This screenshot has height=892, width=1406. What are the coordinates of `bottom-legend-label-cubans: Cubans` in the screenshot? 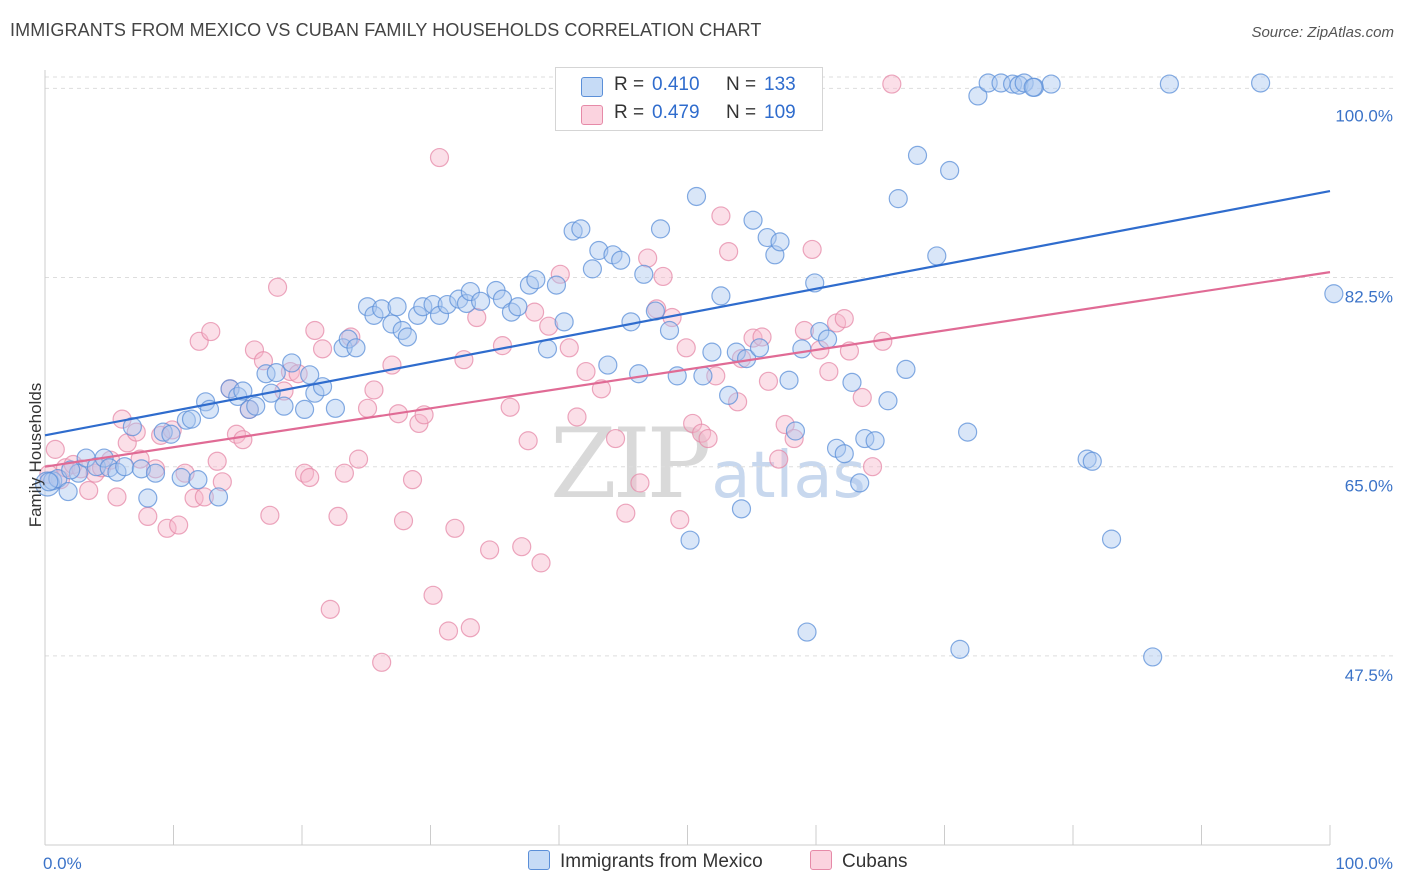 It's located at (875, 861).